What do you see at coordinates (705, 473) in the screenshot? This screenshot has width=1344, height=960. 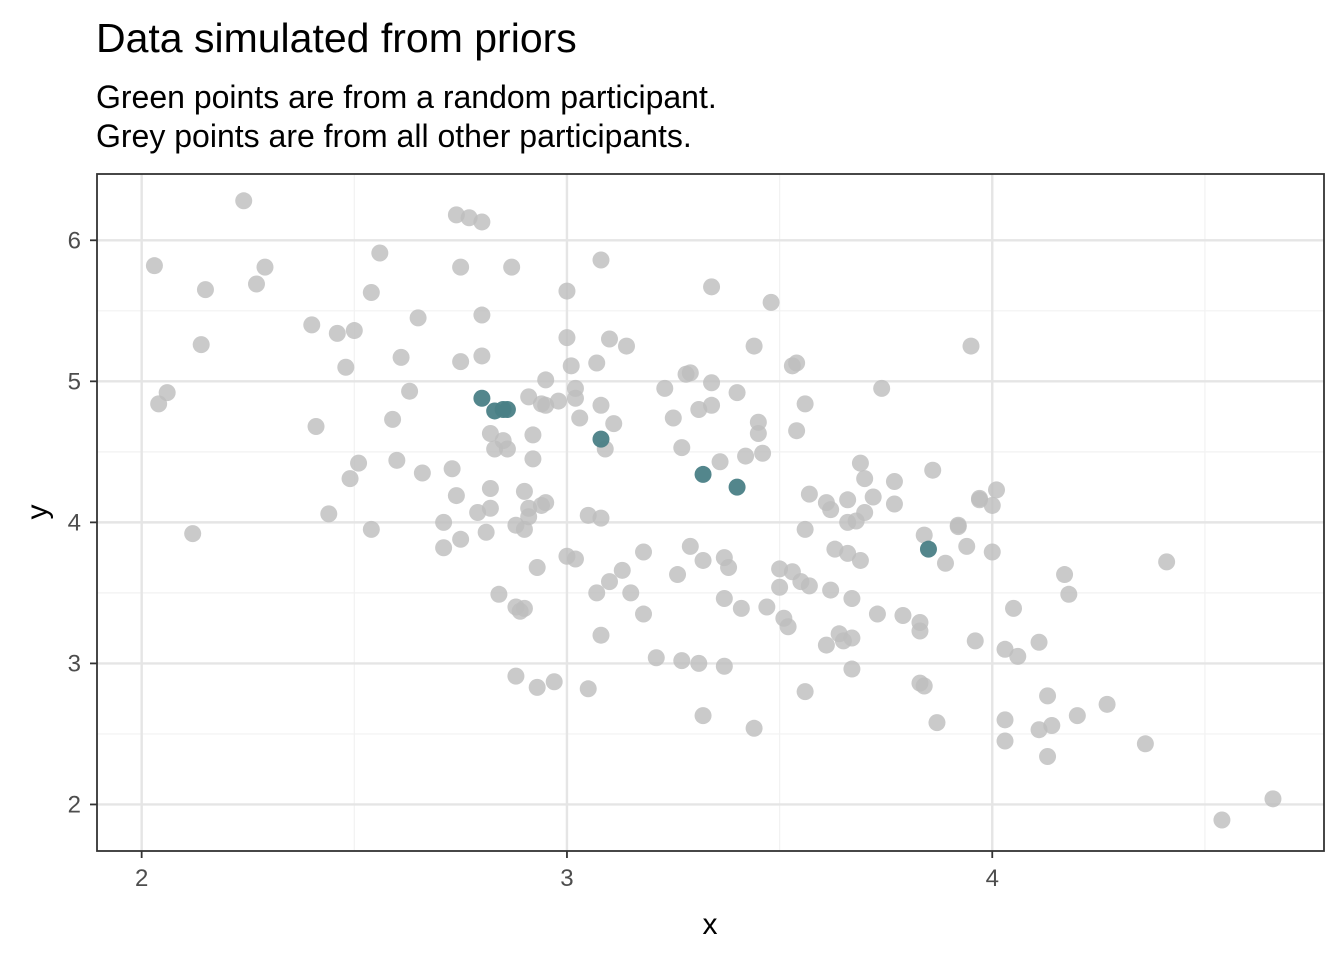 I see `green-points-series` at bounding box center [705, 473].